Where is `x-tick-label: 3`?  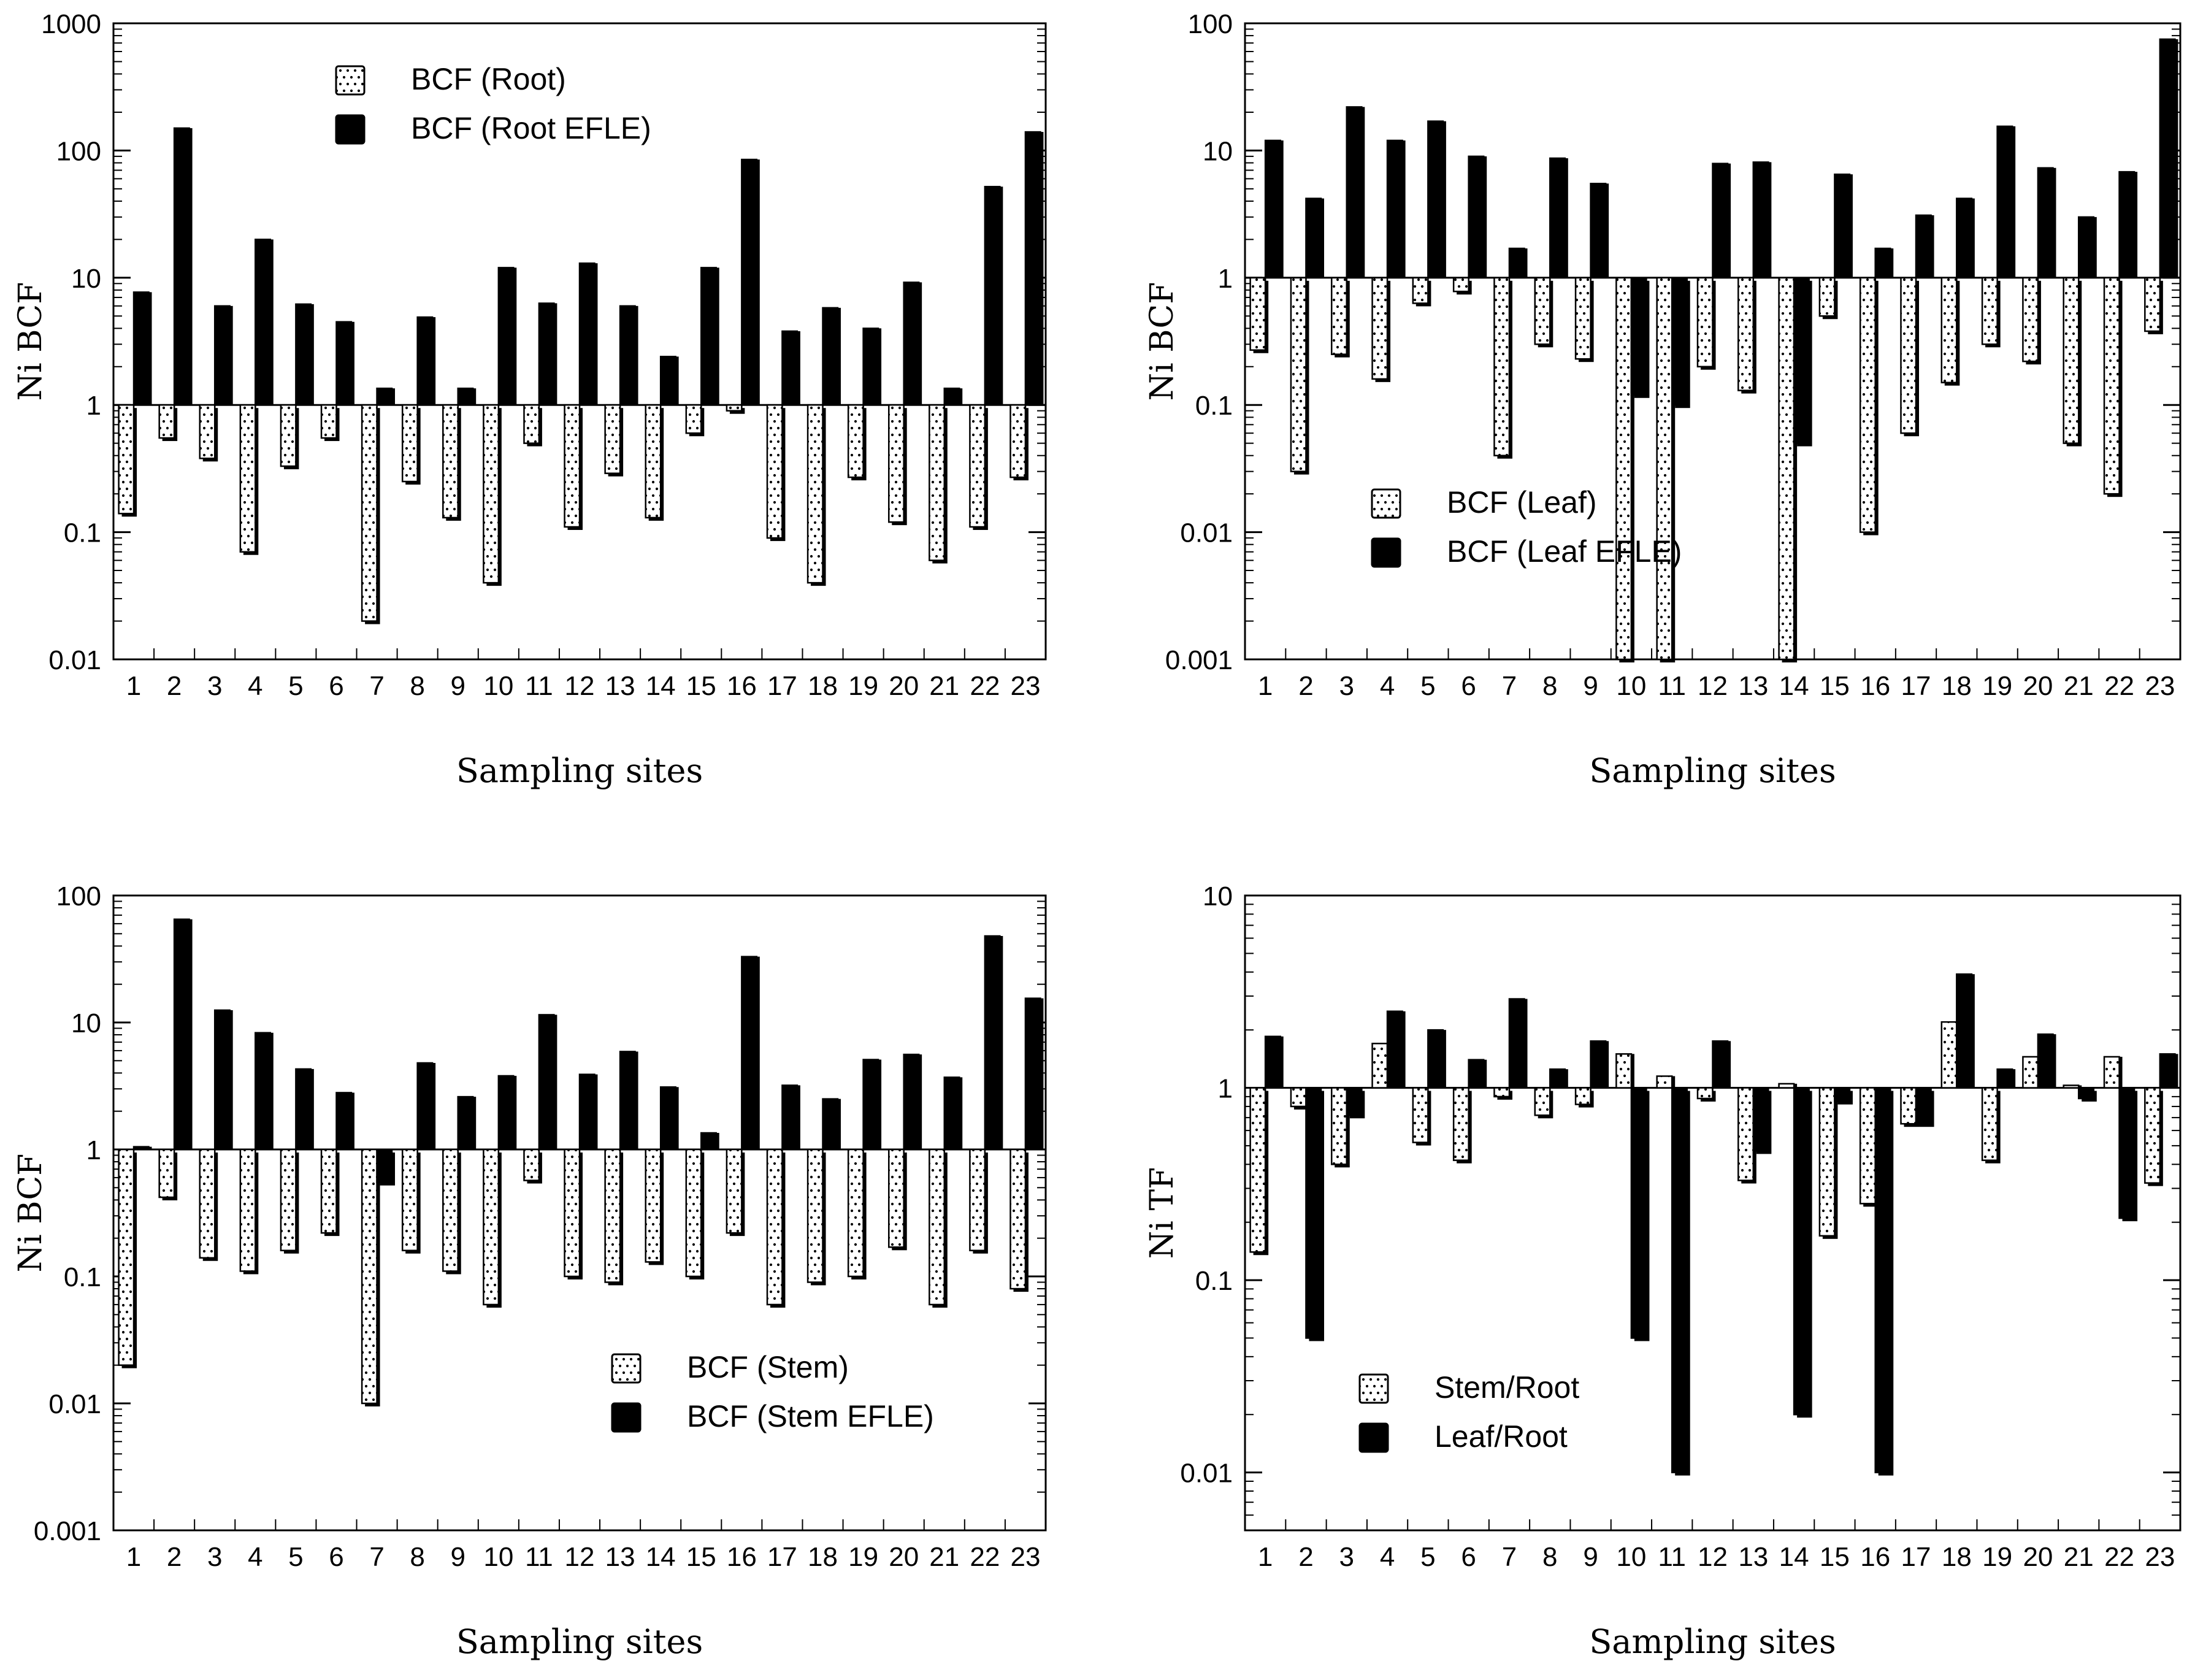 x-tick-label: 3 is located at coordinates (214, 686).